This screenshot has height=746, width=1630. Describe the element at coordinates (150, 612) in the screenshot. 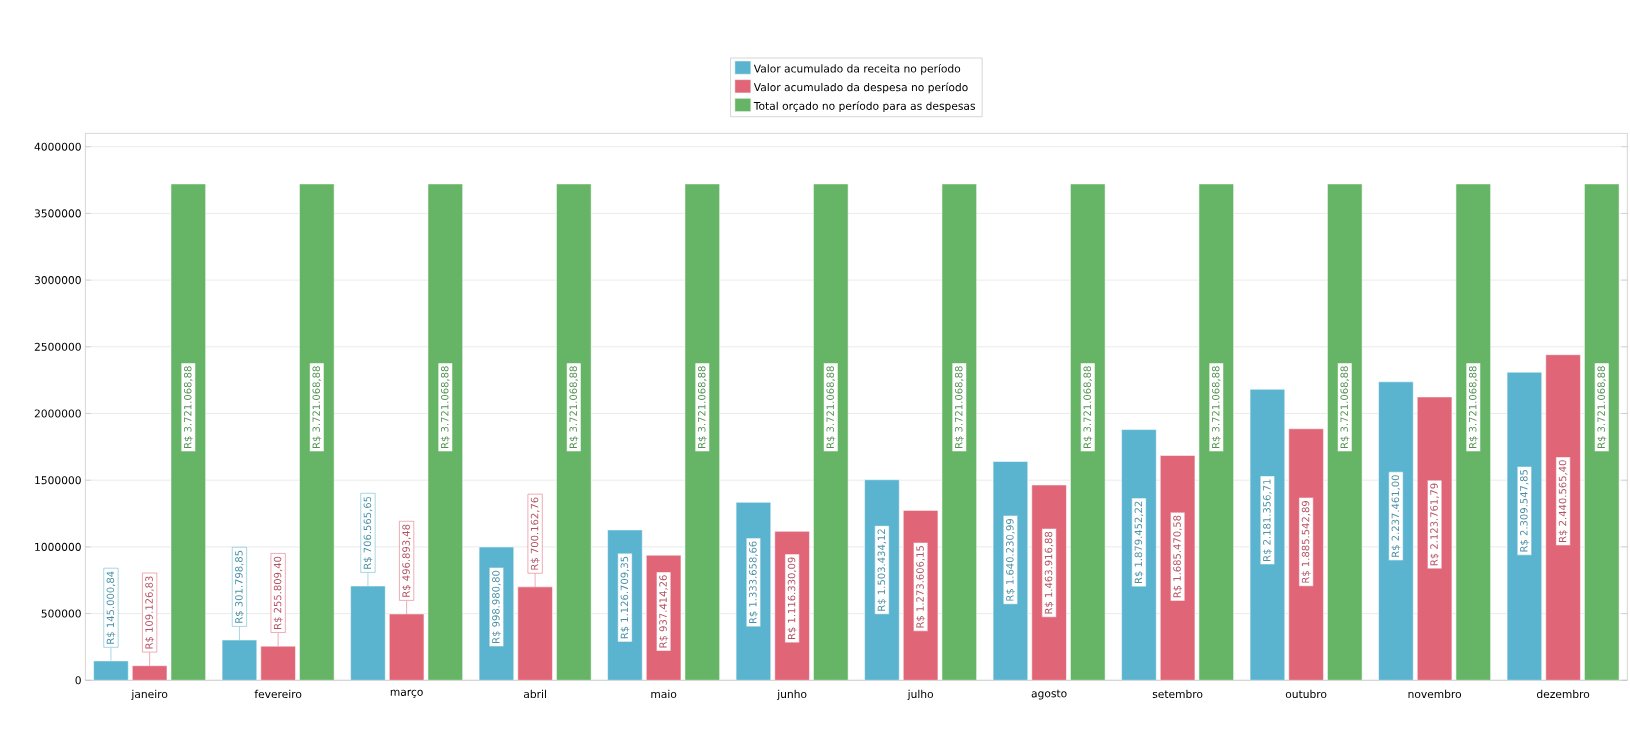

I see `data-label: R$ 109.126,83` at that location.